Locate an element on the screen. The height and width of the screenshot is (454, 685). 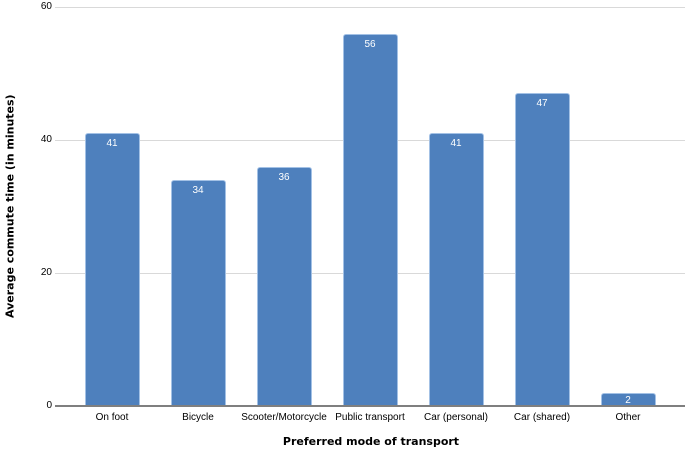
bar-bicycle: 34 is located at coordinates (198, 292).